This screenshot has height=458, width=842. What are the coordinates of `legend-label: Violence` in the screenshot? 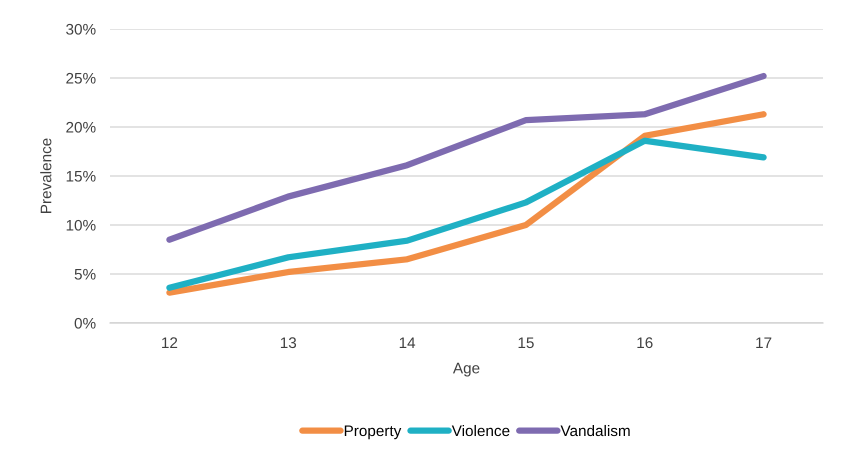 It's located at (481, 430).